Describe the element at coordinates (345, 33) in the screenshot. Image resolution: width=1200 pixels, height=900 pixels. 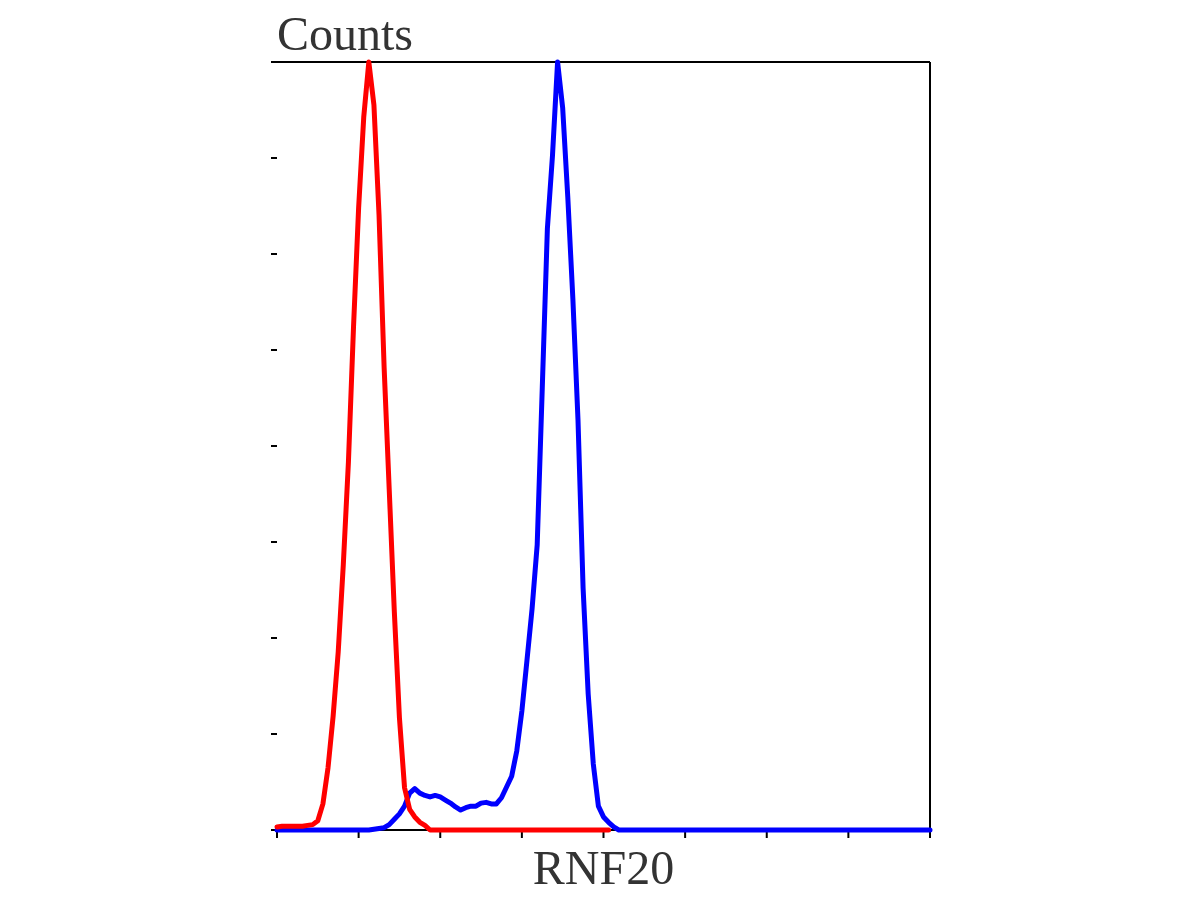
I see `y-axis-title: Counts` at that location.